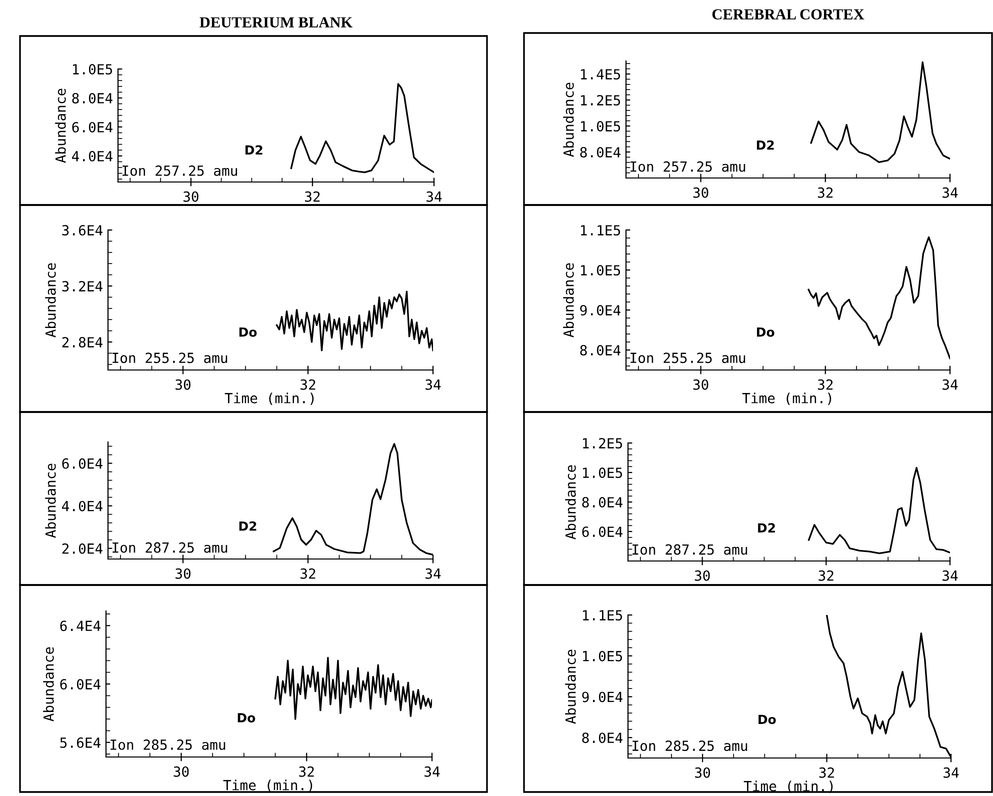 Image resolution: width=993 pixels, height=796 pixels. What do you see at coordinates (80, 626) in the screenshot?
I see `y-tick-label: 6.4E4` at bounding box center [80, 626].